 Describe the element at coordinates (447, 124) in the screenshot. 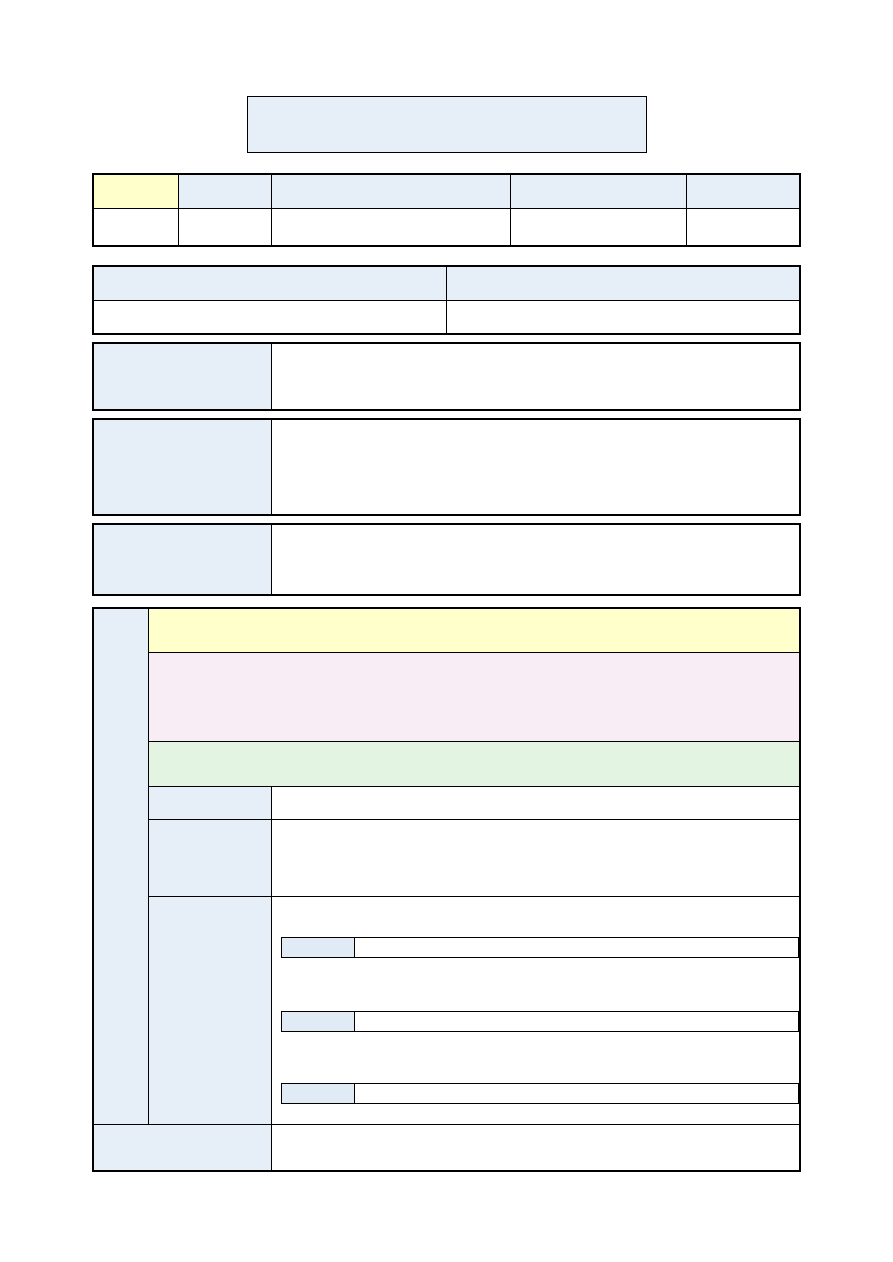

I see `form-title-box` at that location.